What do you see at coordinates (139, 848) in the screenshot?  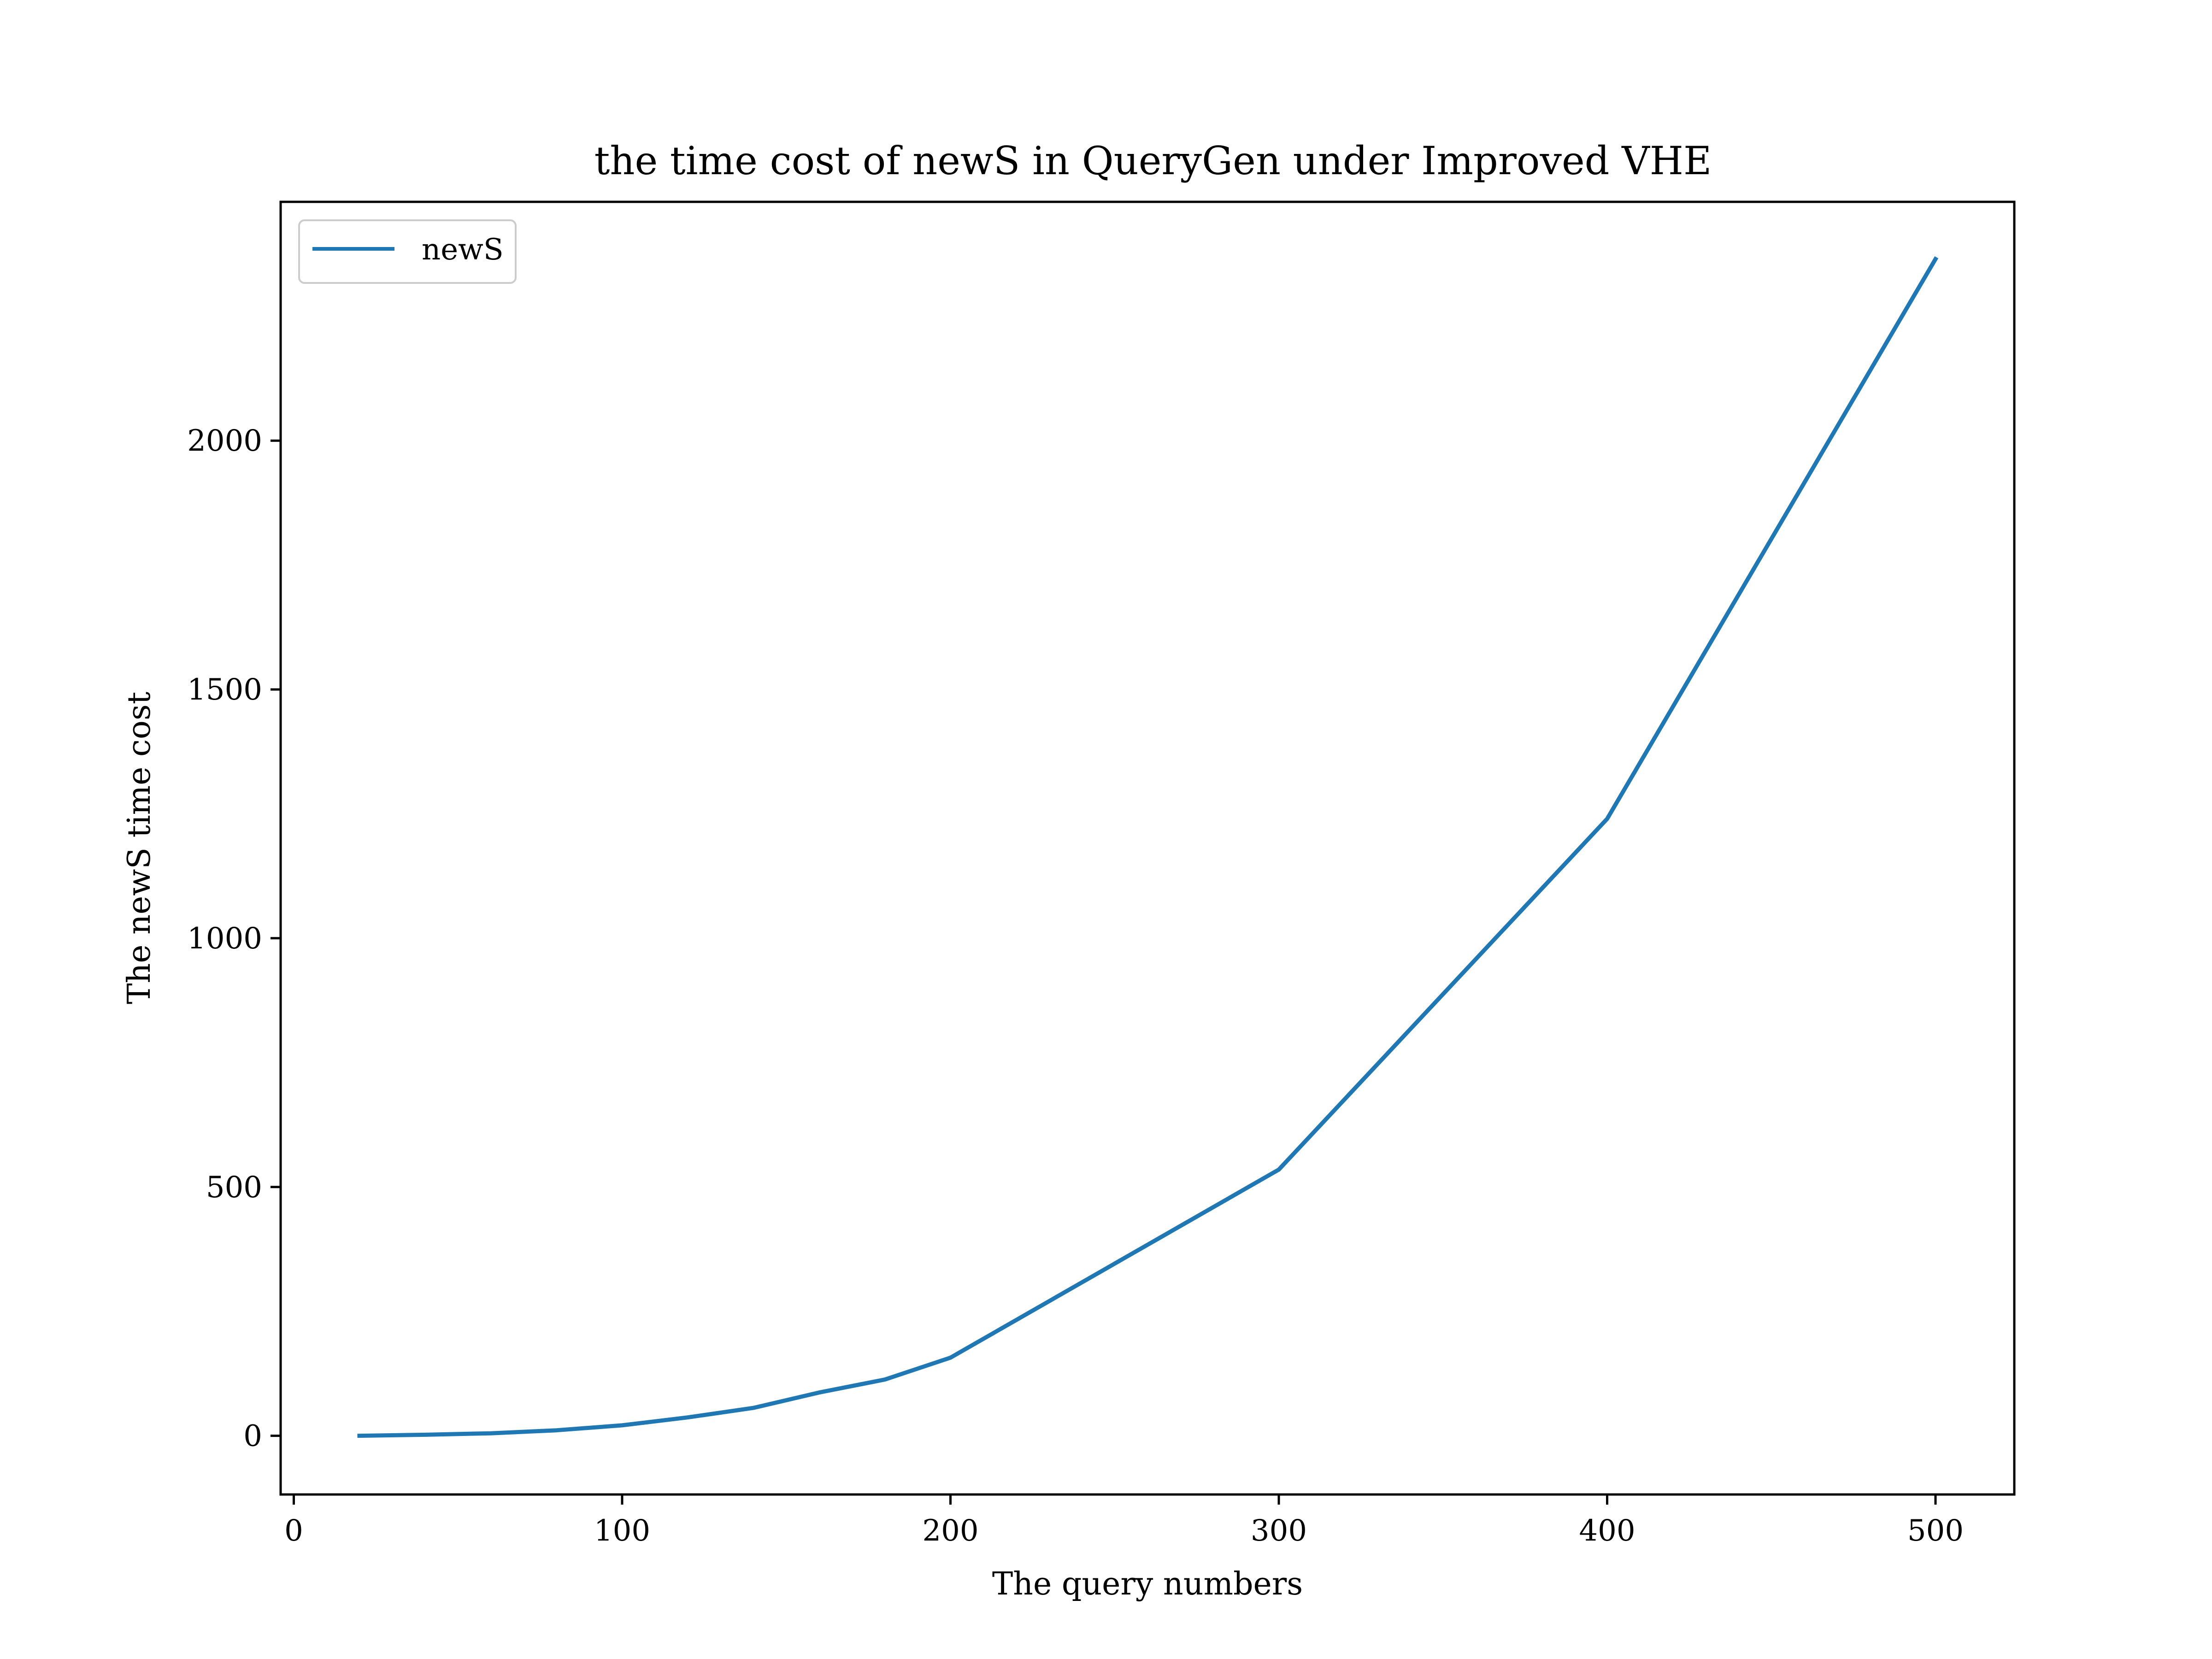 I see `y-axis-label: The newS time cost` at bounding box center [139, 848].